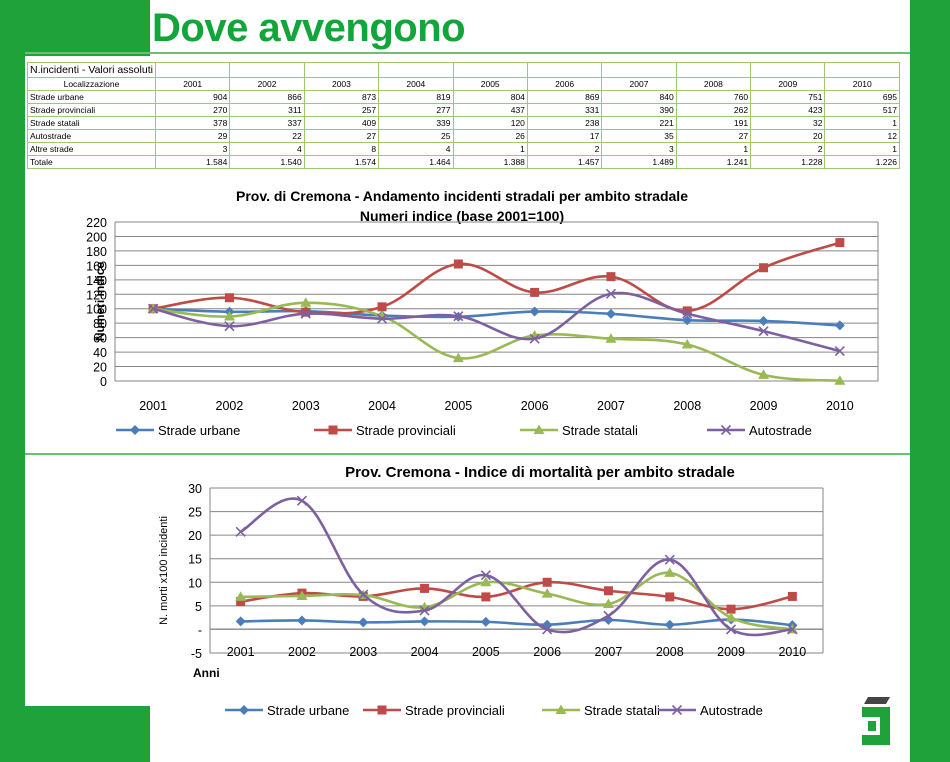 The width and height of the screenshot is (950, 762). I want to click on table-caption-row: N.incidenti - Valori assoluti, so click(463, 70).